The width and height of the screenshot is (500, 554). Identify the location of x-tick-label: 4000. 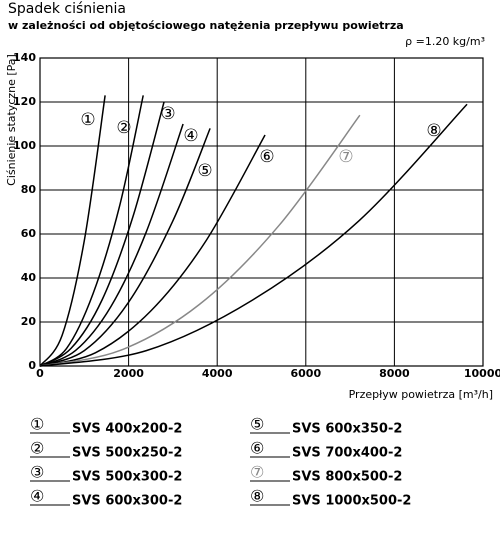
(217, 373).